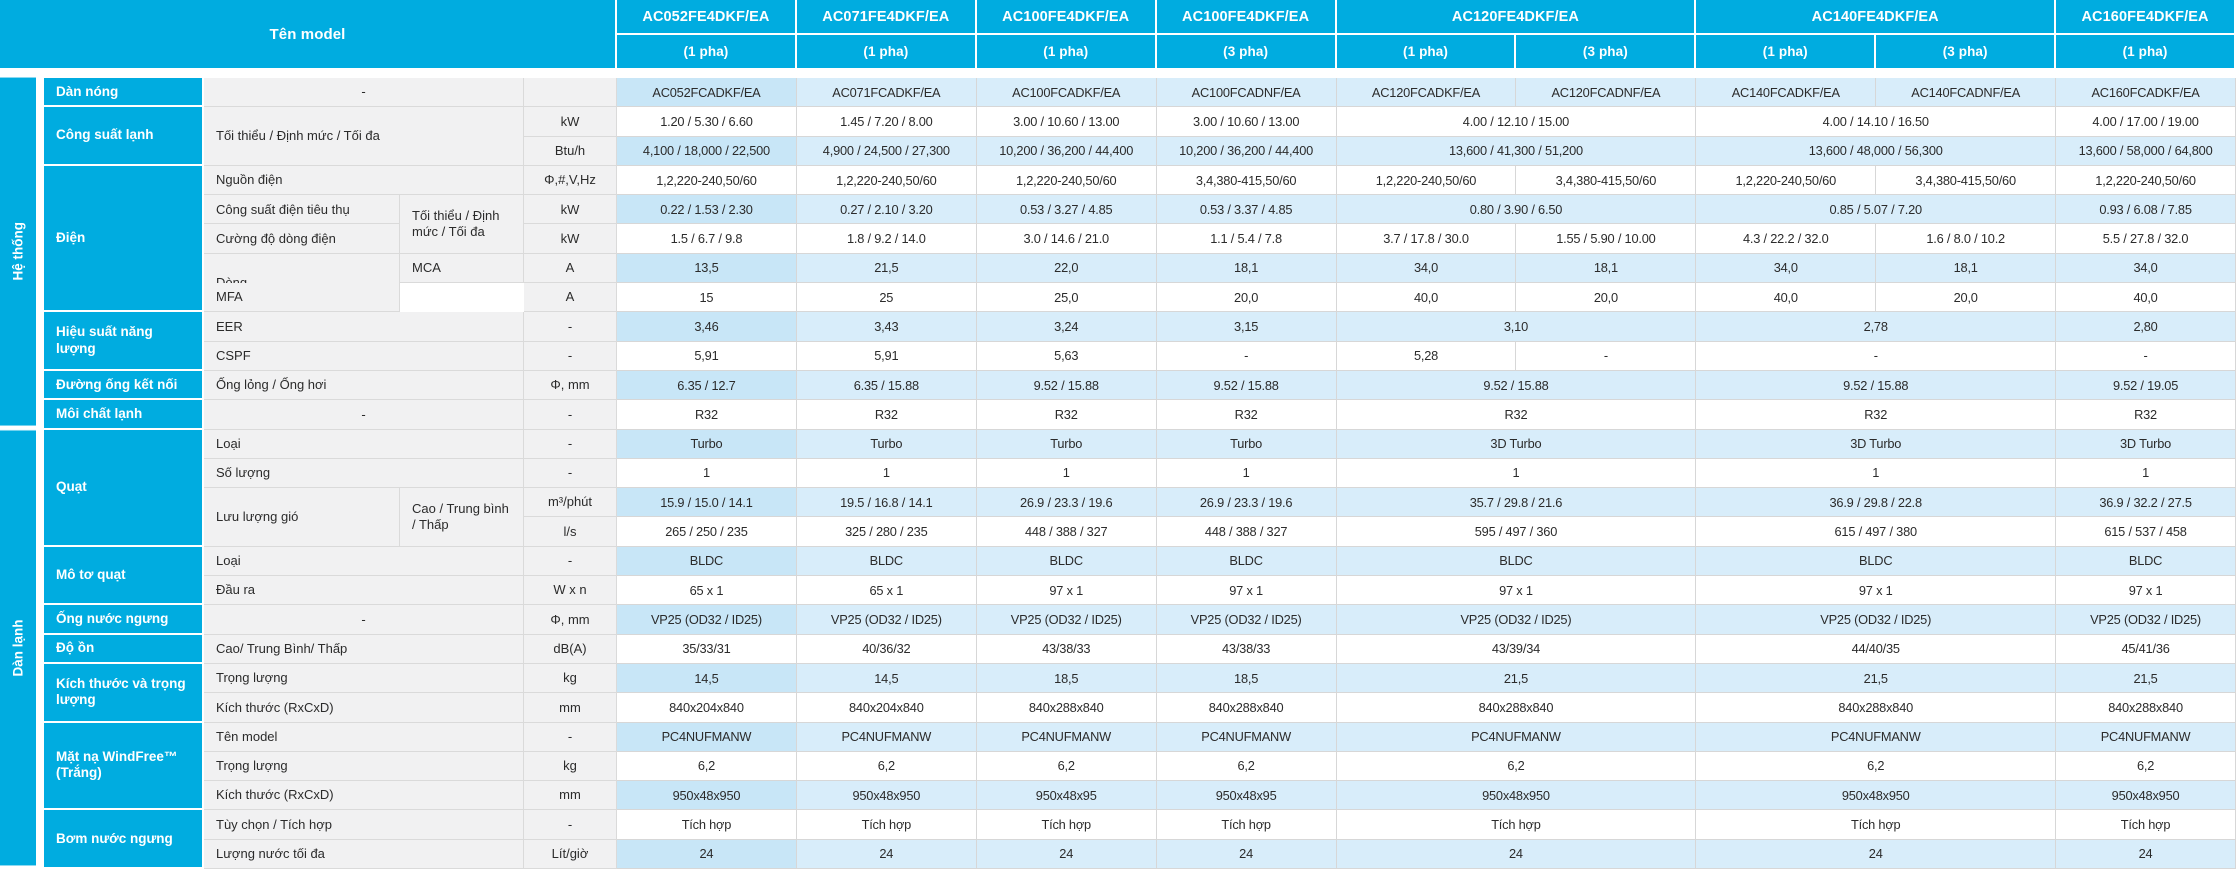 The width and height of the screenshot is (2236, 869). What do you see at coordinates (1516, 327) in the screenshot?
I see `data-cell: 3,10` at bounding box center [1516, 327].